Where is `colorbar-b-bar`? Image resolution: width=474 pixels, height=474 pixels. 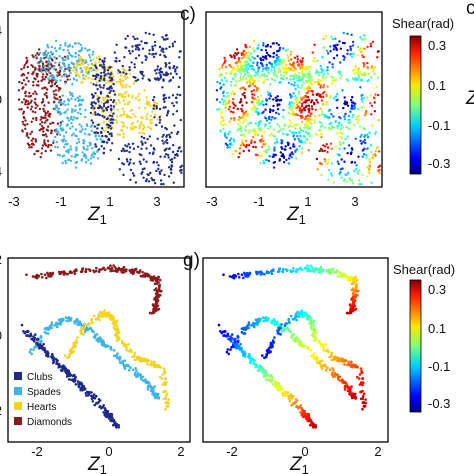
colorbar-b-bar is located at coordinates (415, 105).